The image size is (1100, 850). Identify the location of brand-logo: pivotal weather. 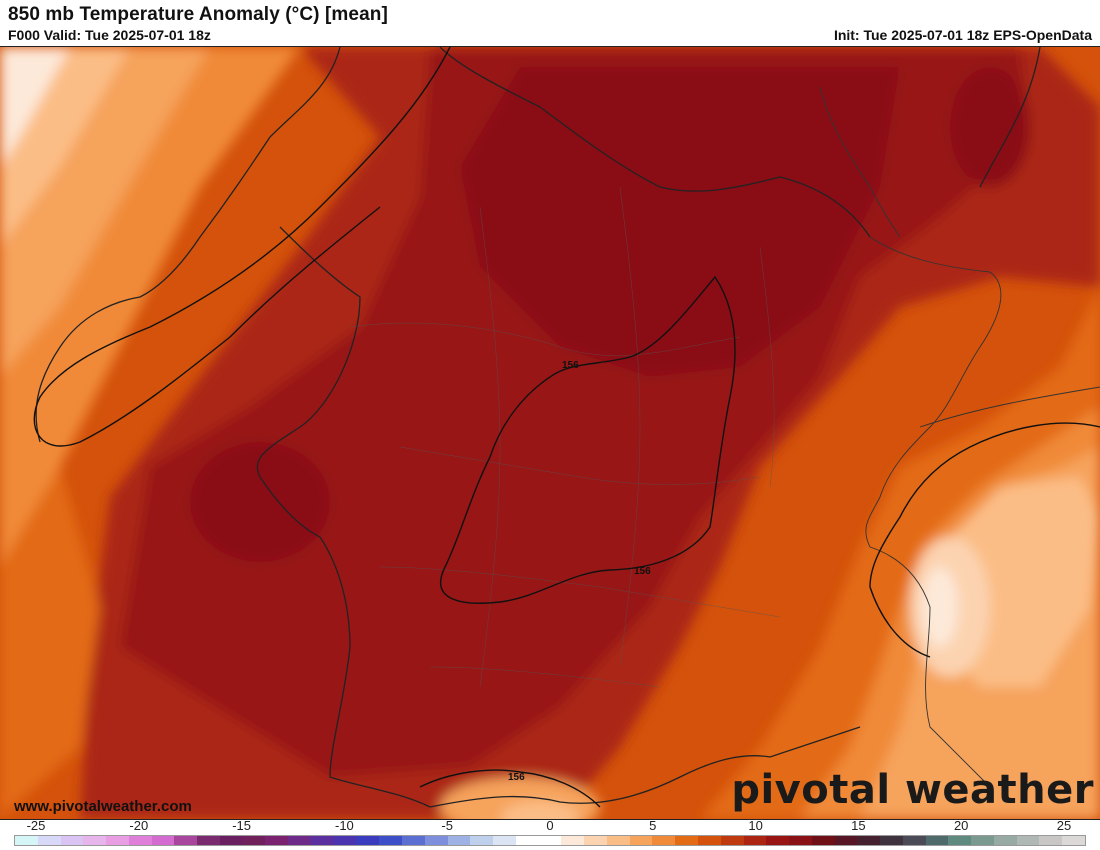
(912, 790).